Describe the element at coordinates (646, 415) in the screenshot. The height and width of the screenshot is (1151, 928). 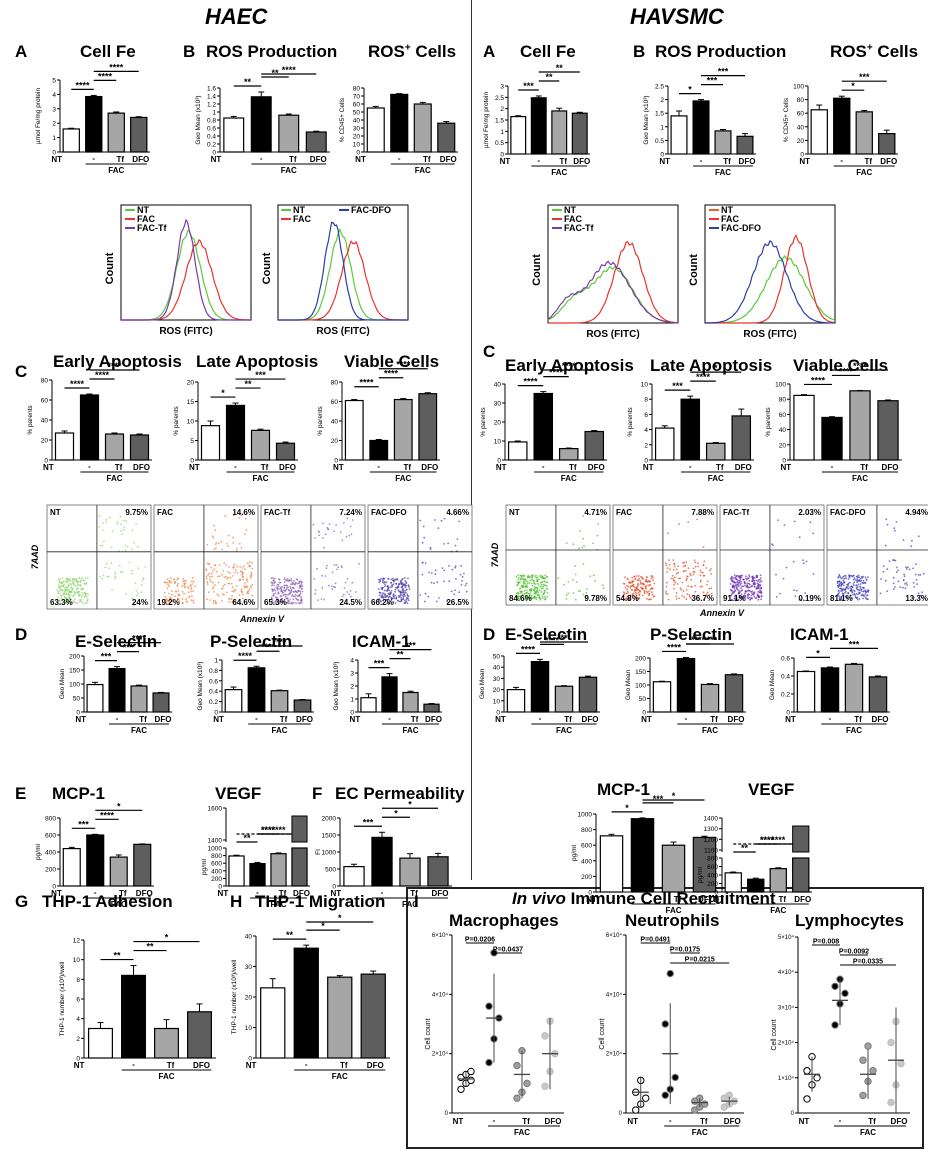
I see `y-tick-label: 6` at that location.